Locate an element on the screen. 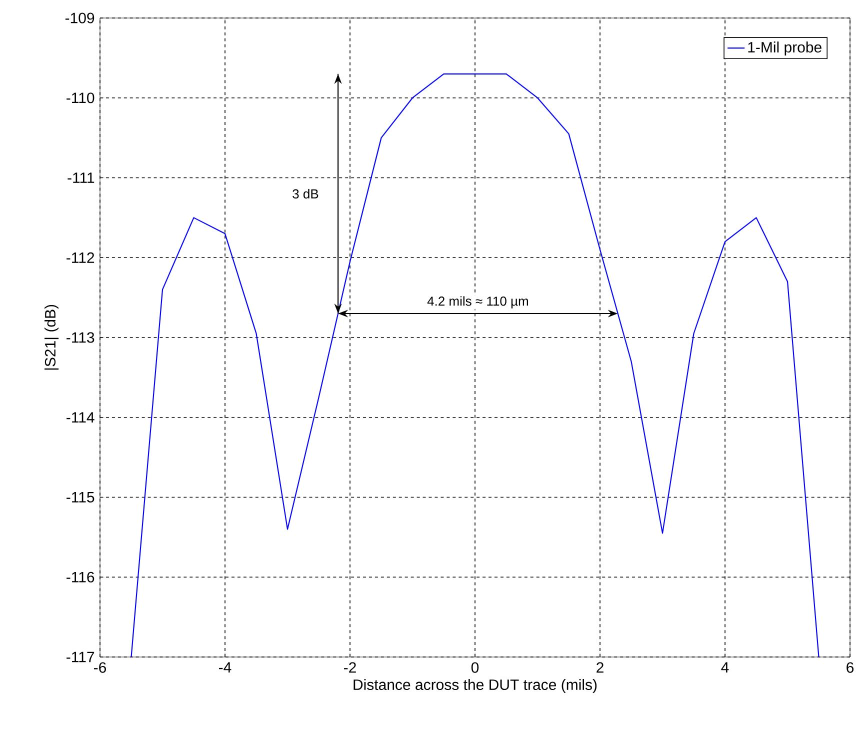 The height and width of the screenshot is (730, 866). x-tick-label: 4 is located at coordinates (725, 667).